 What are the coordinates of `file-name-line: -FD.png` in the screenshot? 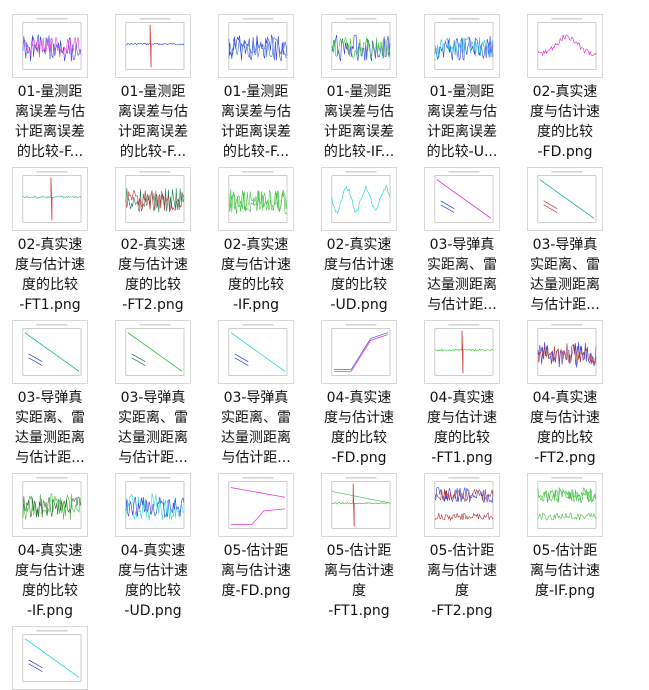 It's located at (565, 152).